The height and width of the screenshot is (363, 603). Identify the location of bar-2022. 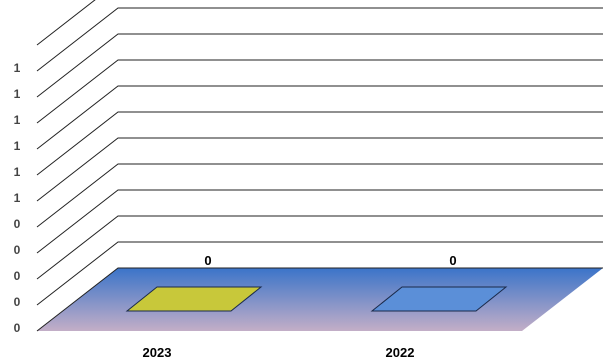
(439, 299).